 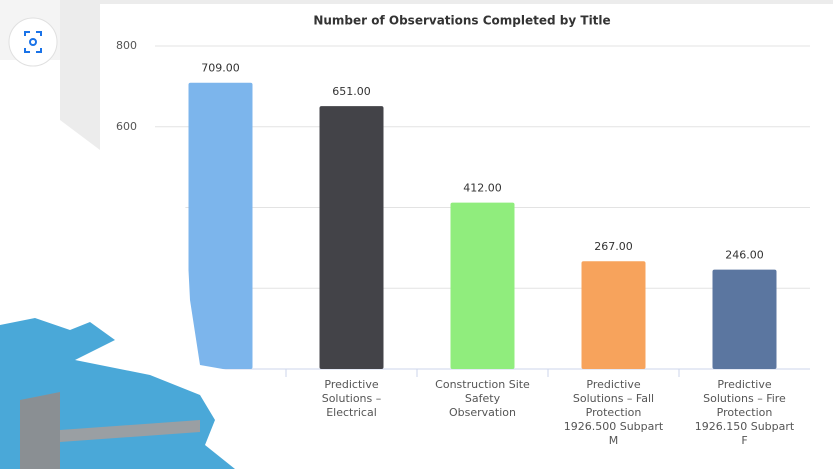 What do you see at coordinates (613, 246) in the screenshot?
I see `data-label: 267.00` at bounding box center [613, 246].